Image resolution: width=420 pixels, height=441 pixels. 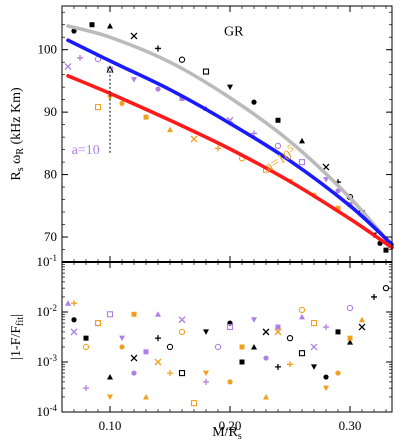 I want to click on log-y-tick-label: 10⁻³, so click(x=47, y=361).